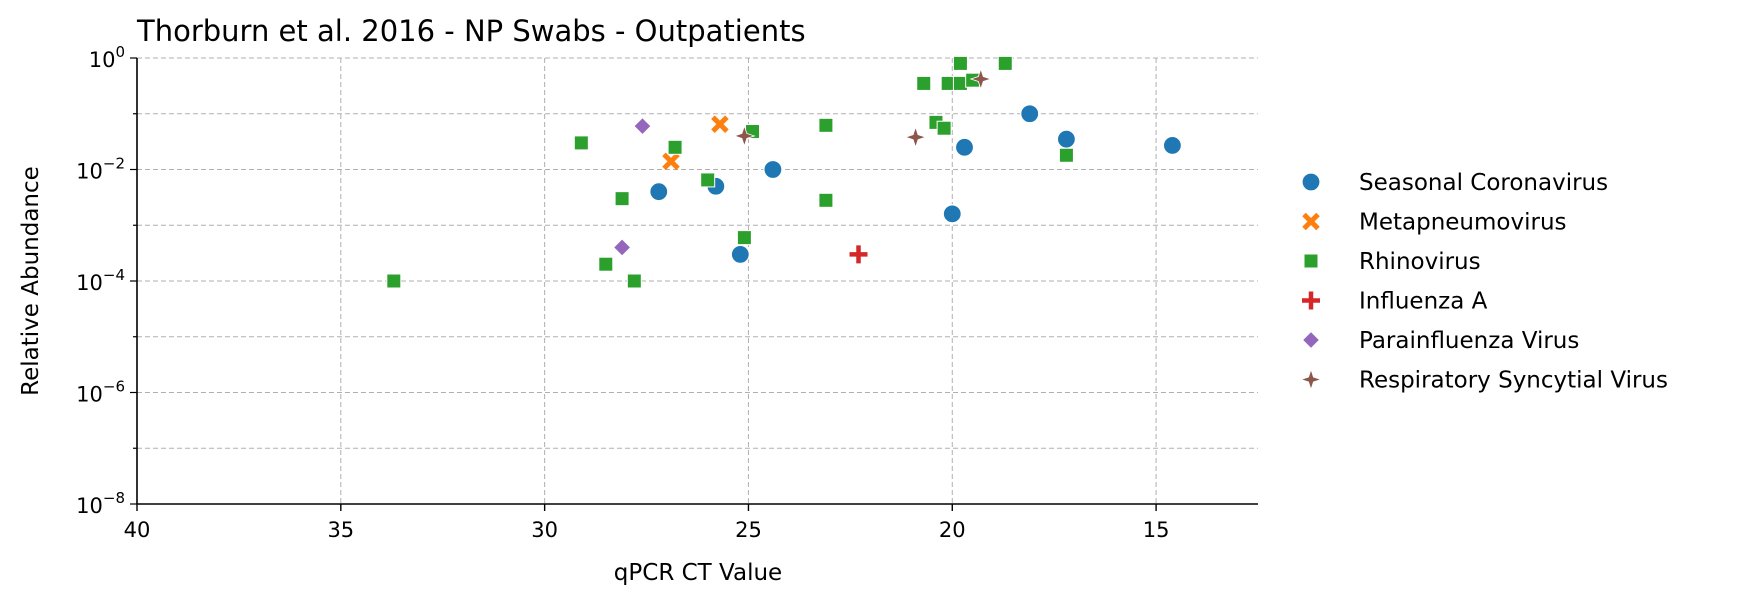 This screenshot has width=1739, height=603. What do you see at coordinates (340, 530) in the screenshot?
I see `x-tick-label: 35` at bounding box center [340, 530].